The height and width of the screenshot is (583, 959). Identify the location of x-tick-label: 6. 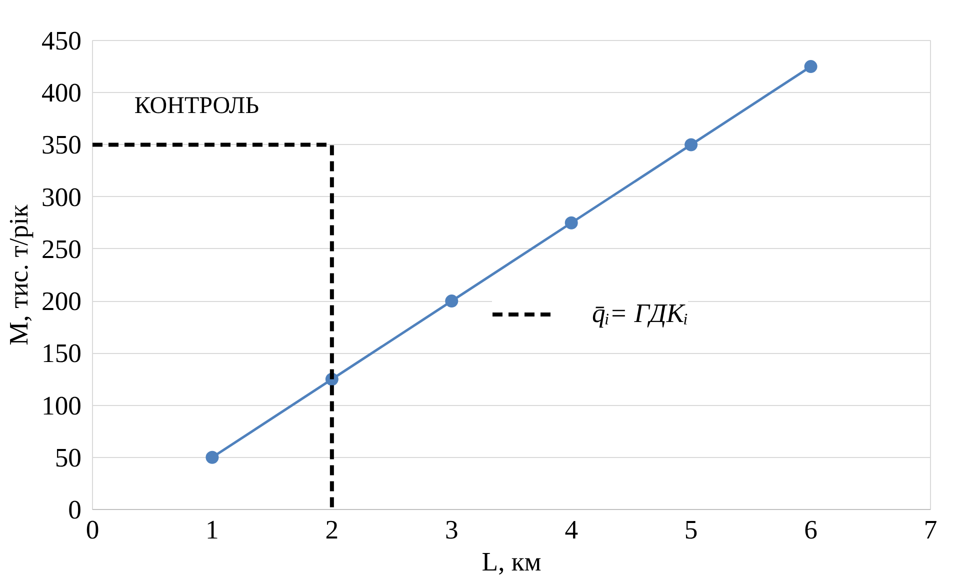
(811, 529).